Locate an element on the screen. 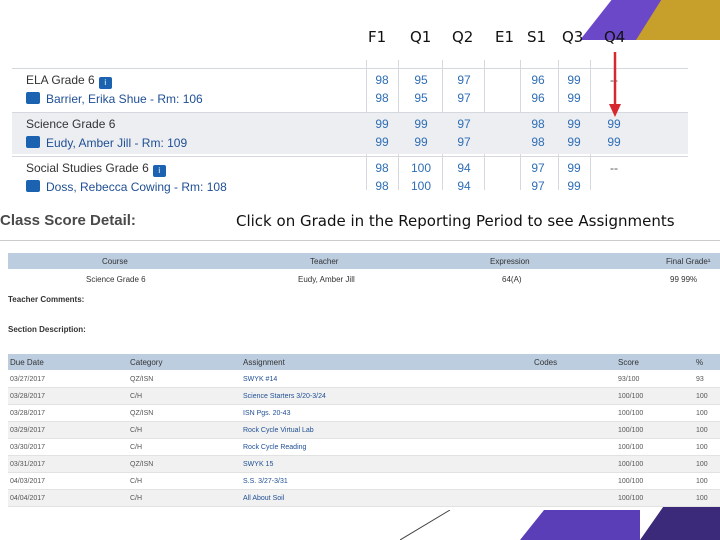 The width and height of the screenshot is (720, 540). assignment-due-date: 04/03/2017 is located at coordinates (28, 481).